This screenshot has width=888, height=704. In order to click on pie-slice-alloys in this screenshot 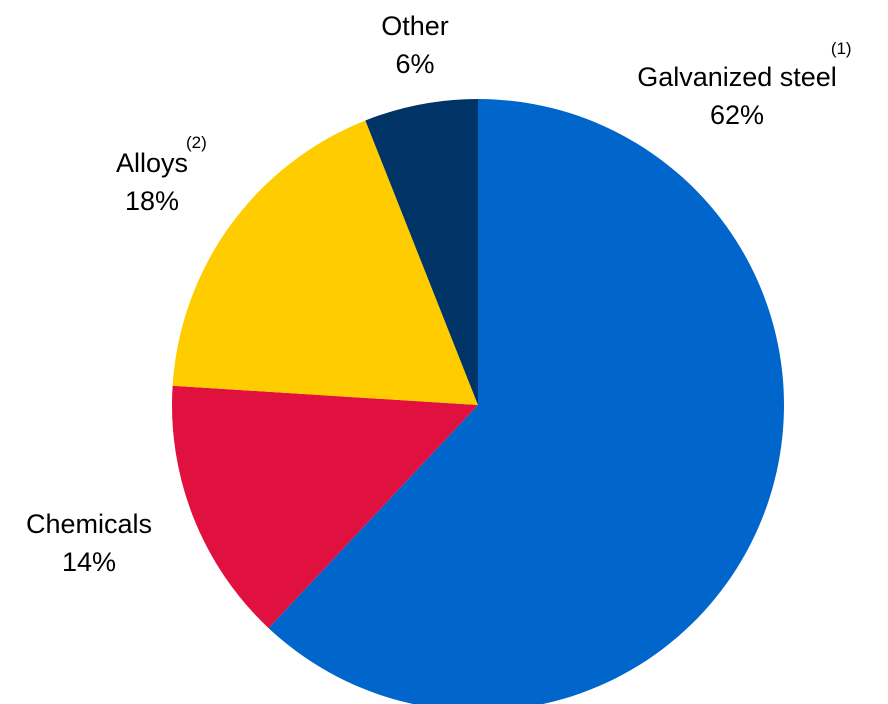, I will do `click(325, 262)`.